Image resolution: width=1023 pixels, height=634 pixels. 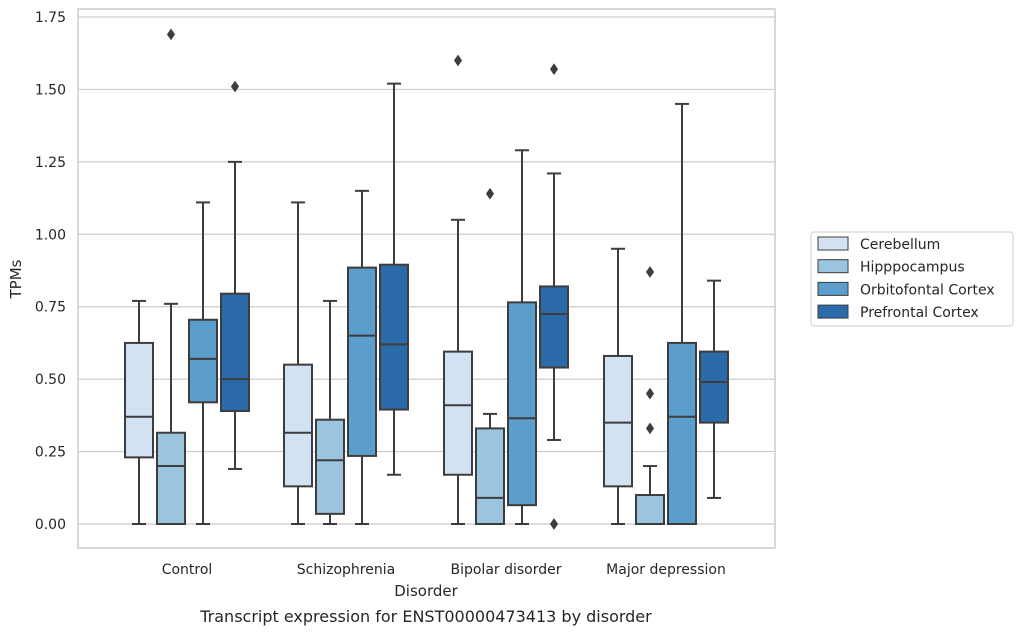 I want to click on box-hipppocampus-control, so click(x=171, y=276).